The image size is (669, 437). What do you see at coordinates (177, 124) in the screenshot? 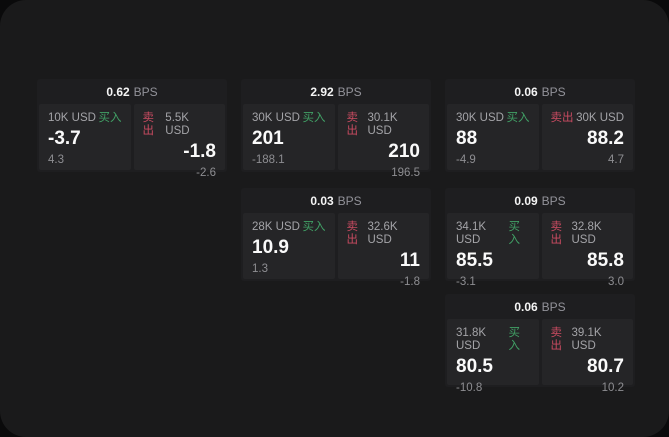
I see `sell-amount: 5.5K USD` at bounding box center [177, 124].